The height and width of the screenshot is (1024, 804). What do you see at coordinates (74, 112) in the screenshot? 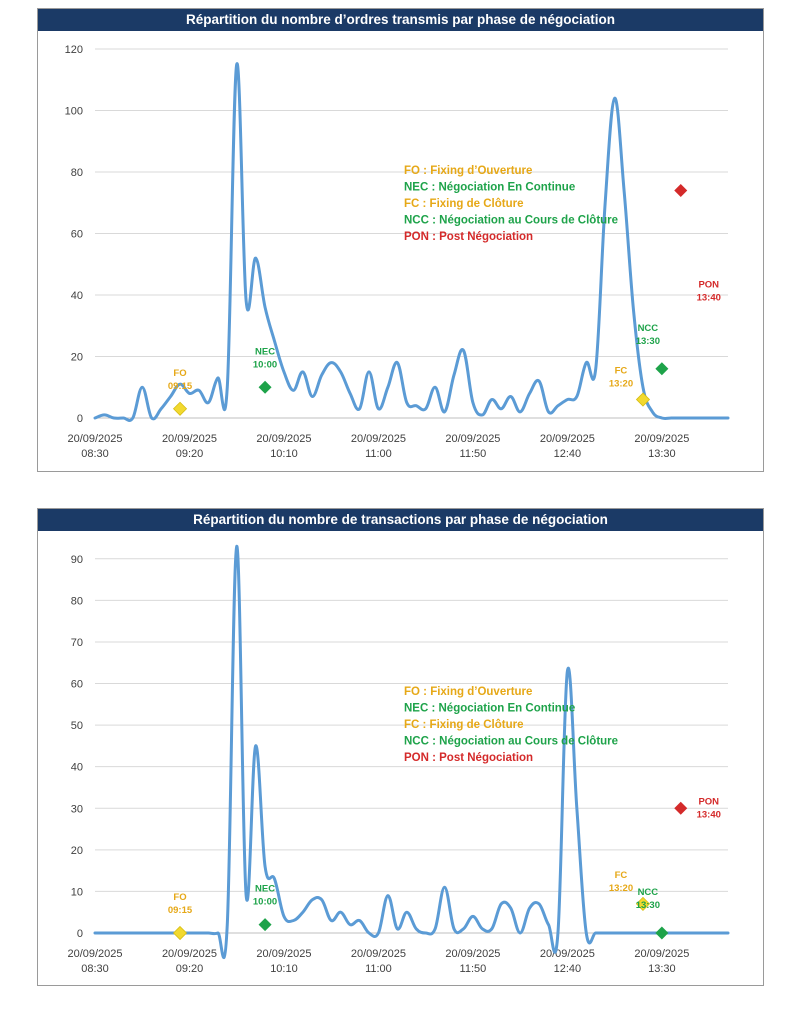
I see `y-tick-label: 100` at bounding box center [74, 112].